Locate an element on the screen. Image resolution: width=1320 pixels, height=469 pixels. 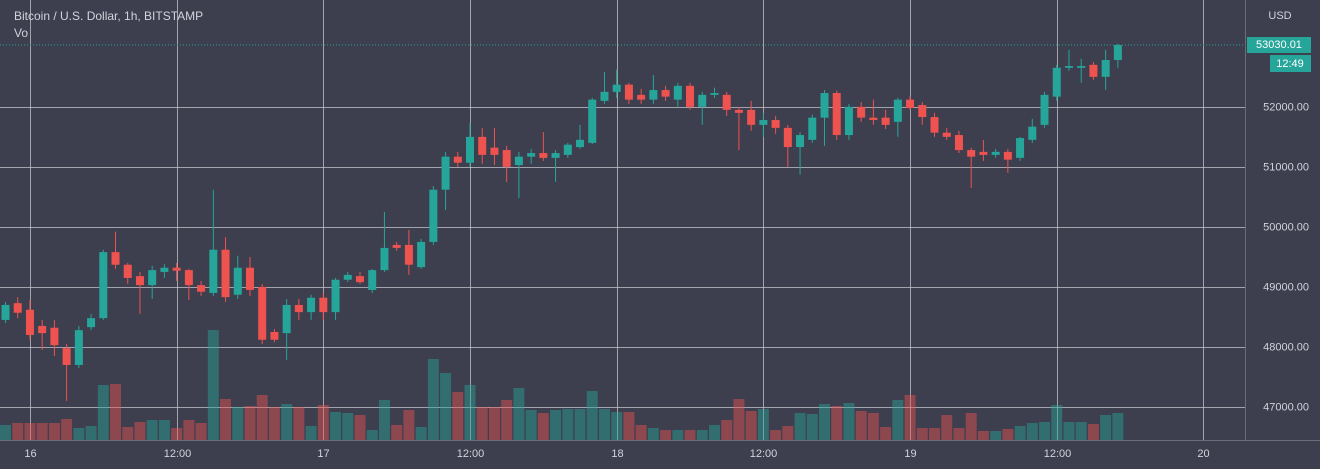
currency-label: USD is located at coordinates (1279, 16).